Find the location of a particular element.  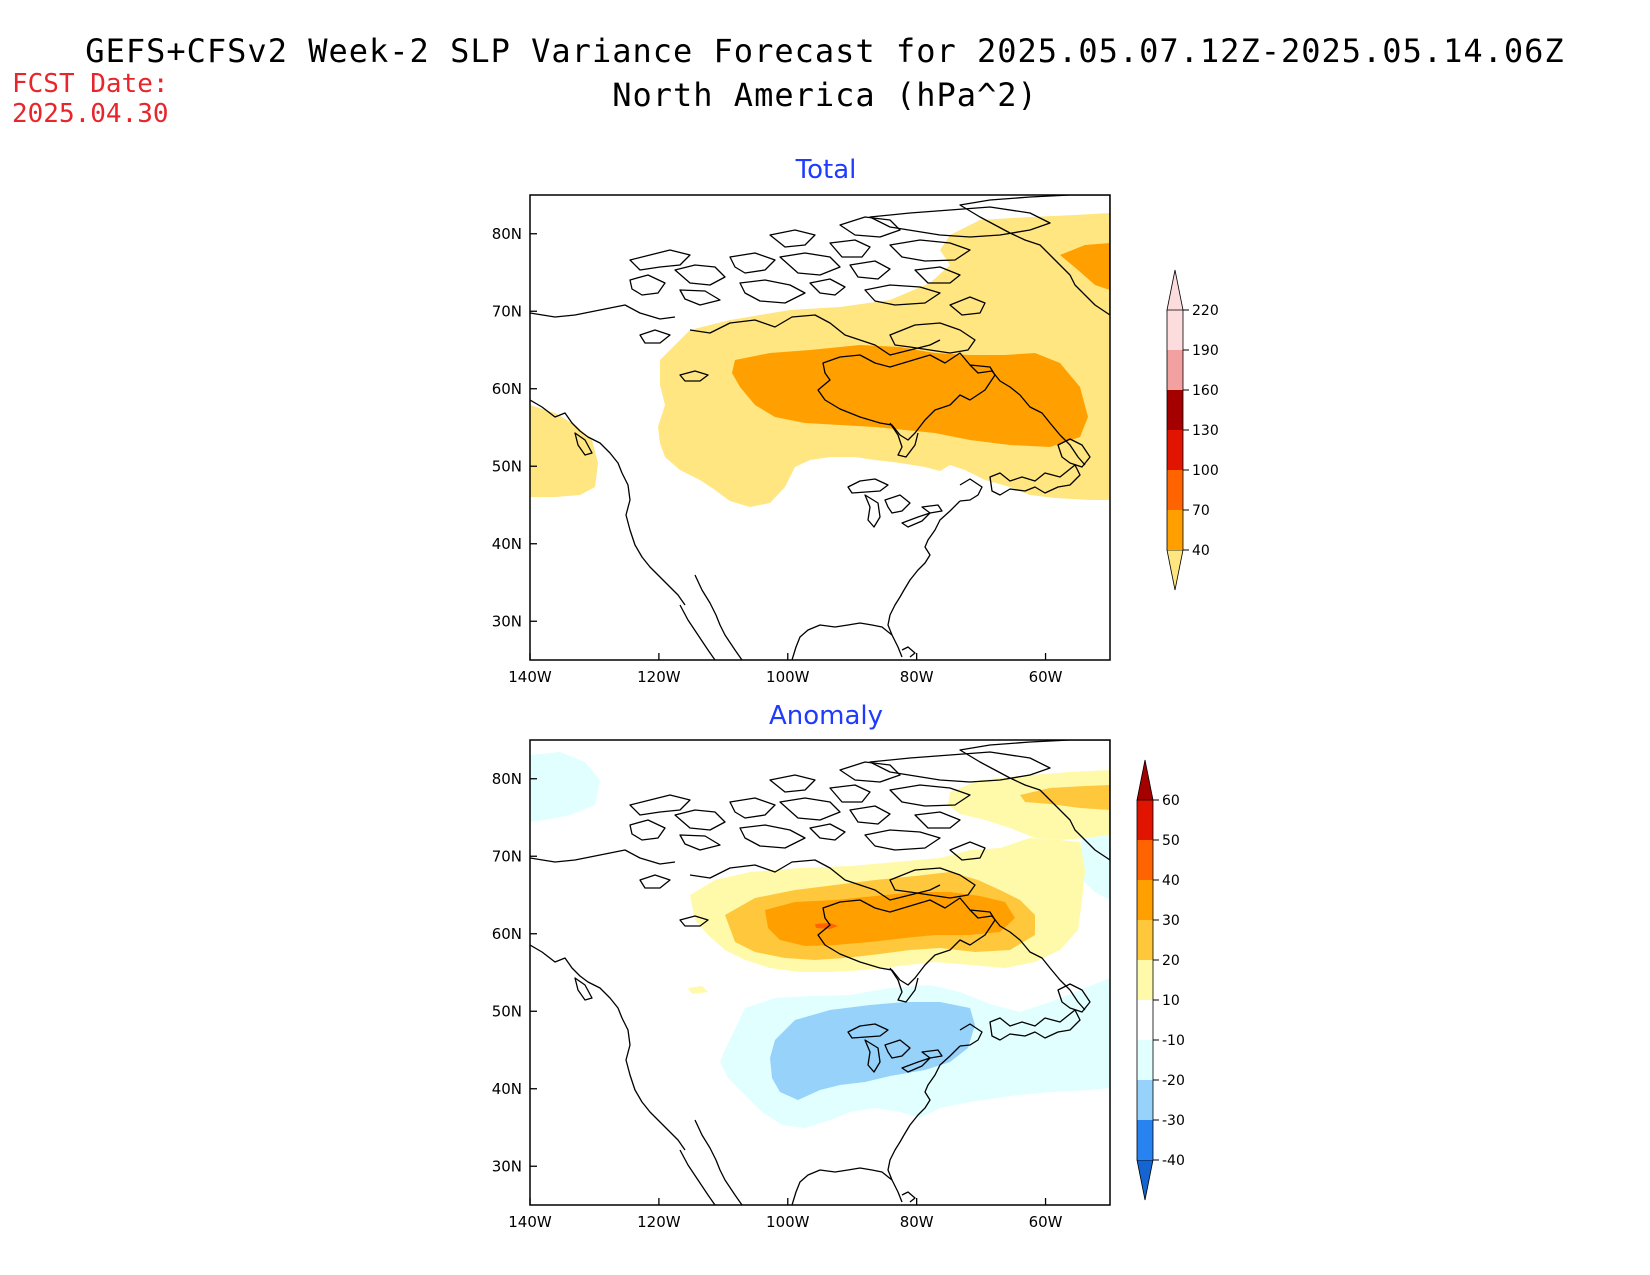

map-panel-total: 80N 70N 60N 50N 40N 30N 140W 120W 100W 80W 60W is located at coordinates (801, 440).